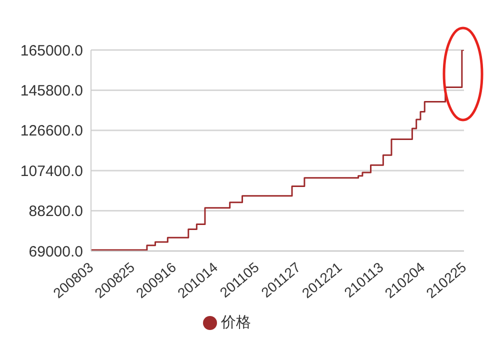  I want to click on y-tick-label: 126600.0, so click(51, 131).